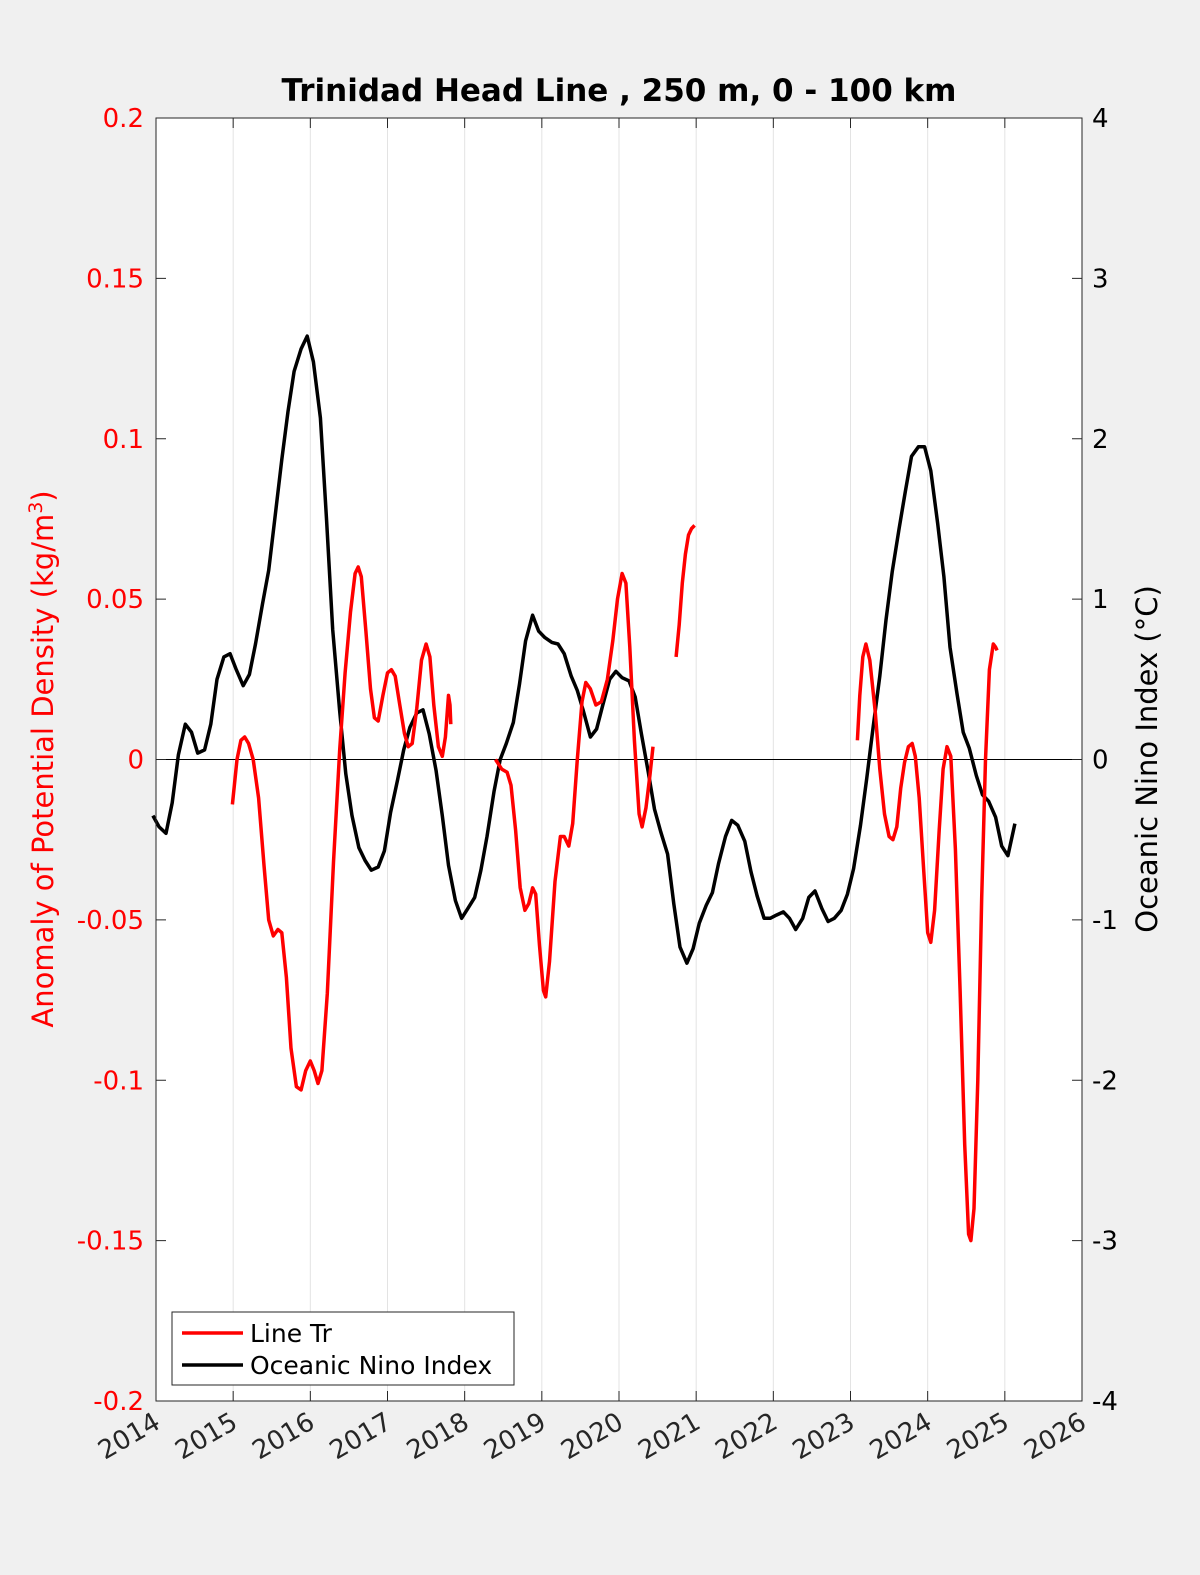 Image resolution: width=1200 pixels, height=1575 pixels. What do you see at coordinates (1147, 759) in the screenshot?
I see `y-axis-right-label: Oceanic Nino Index (°C)` at bounding box center [1147, 759].